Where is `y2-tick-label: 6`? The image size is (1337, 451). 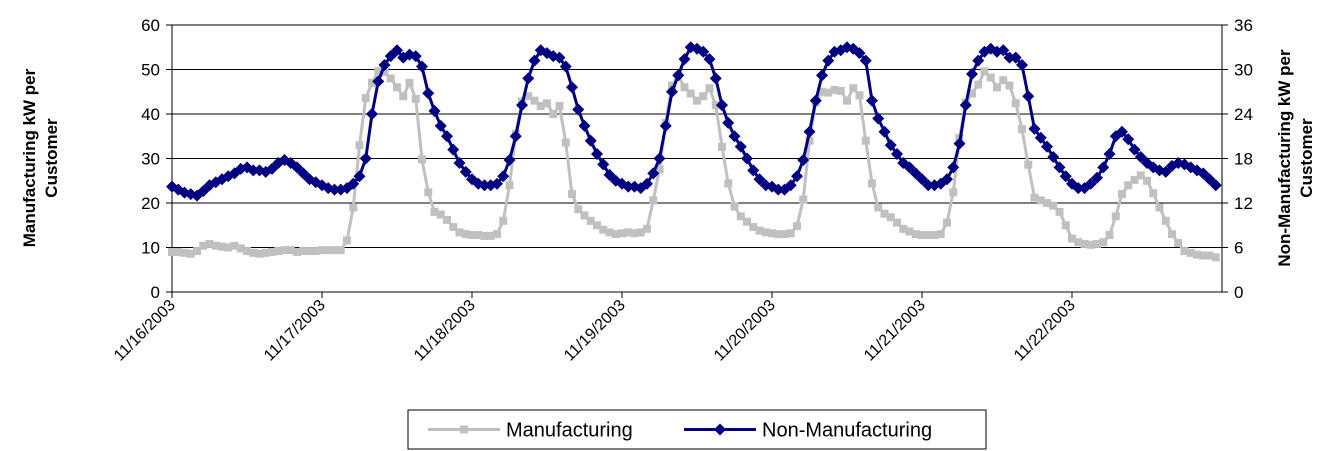 y2-tick-label: 6 is located at coordinates (1238, 248).